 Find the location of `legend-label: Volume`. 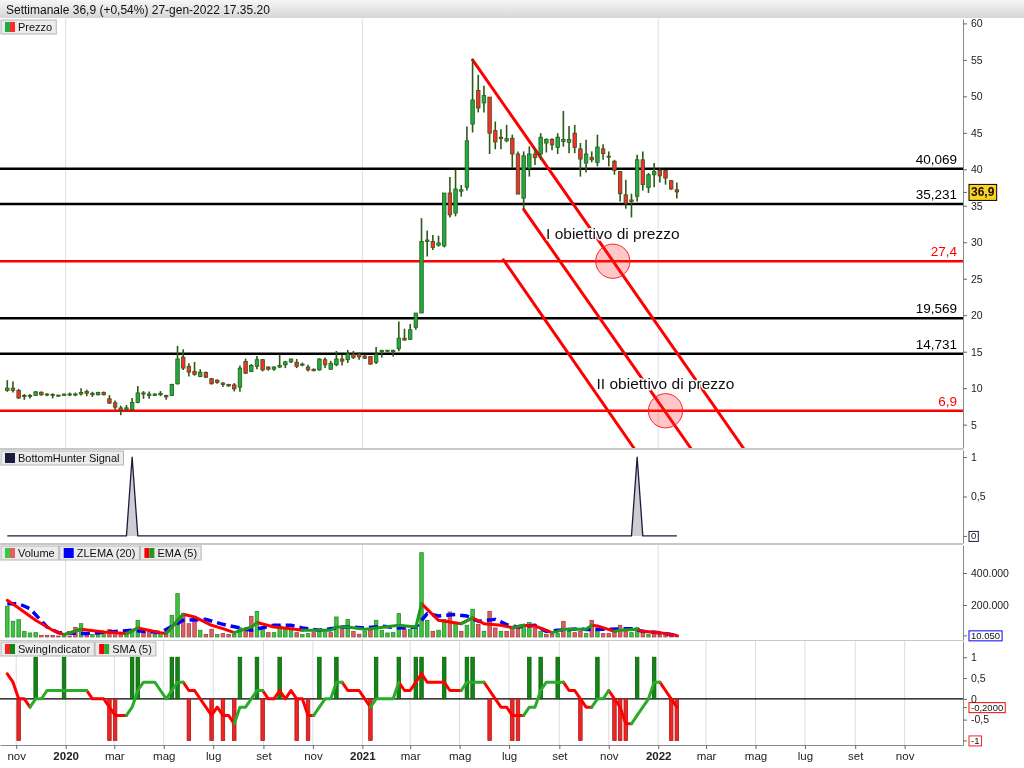

legend-label: Volume is located at coordinates (36, 553).